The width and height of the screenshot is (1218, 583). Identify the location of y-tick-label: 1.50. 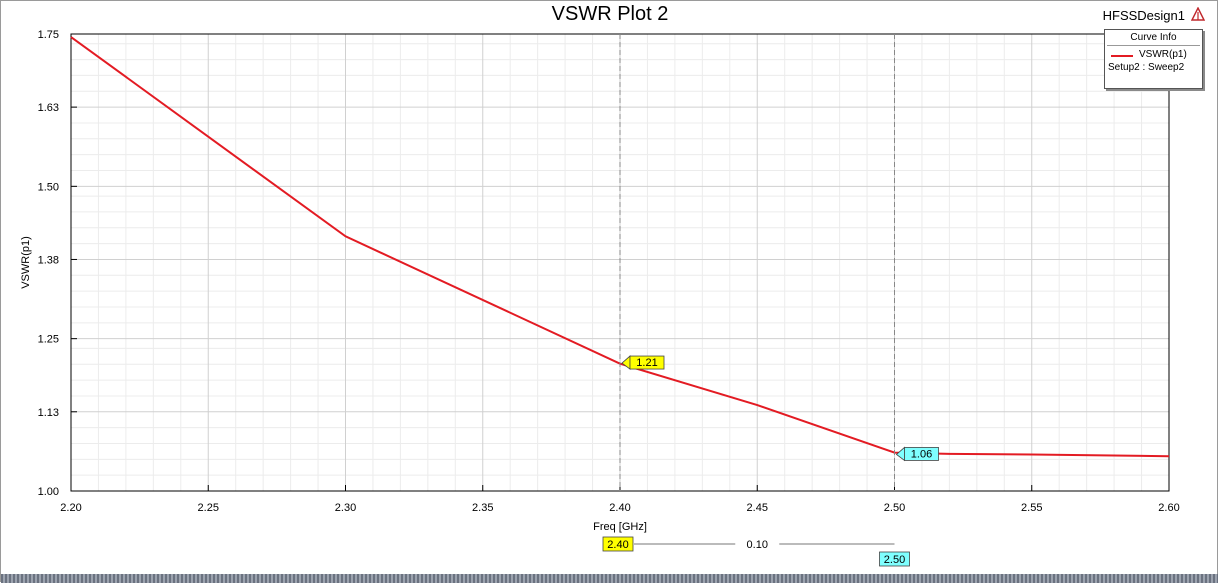
(48, 187).